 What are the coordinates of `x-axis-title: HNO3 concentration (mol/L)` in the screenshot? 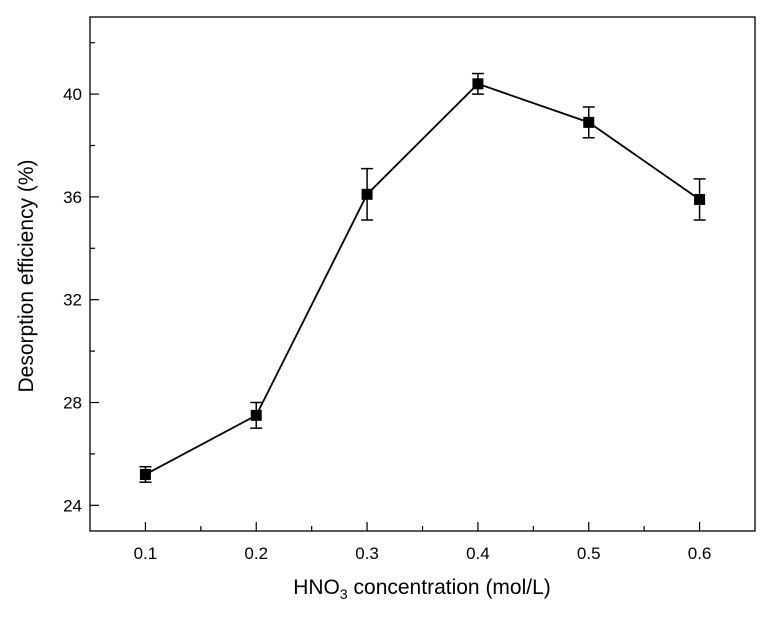 It's located at (422, 589).